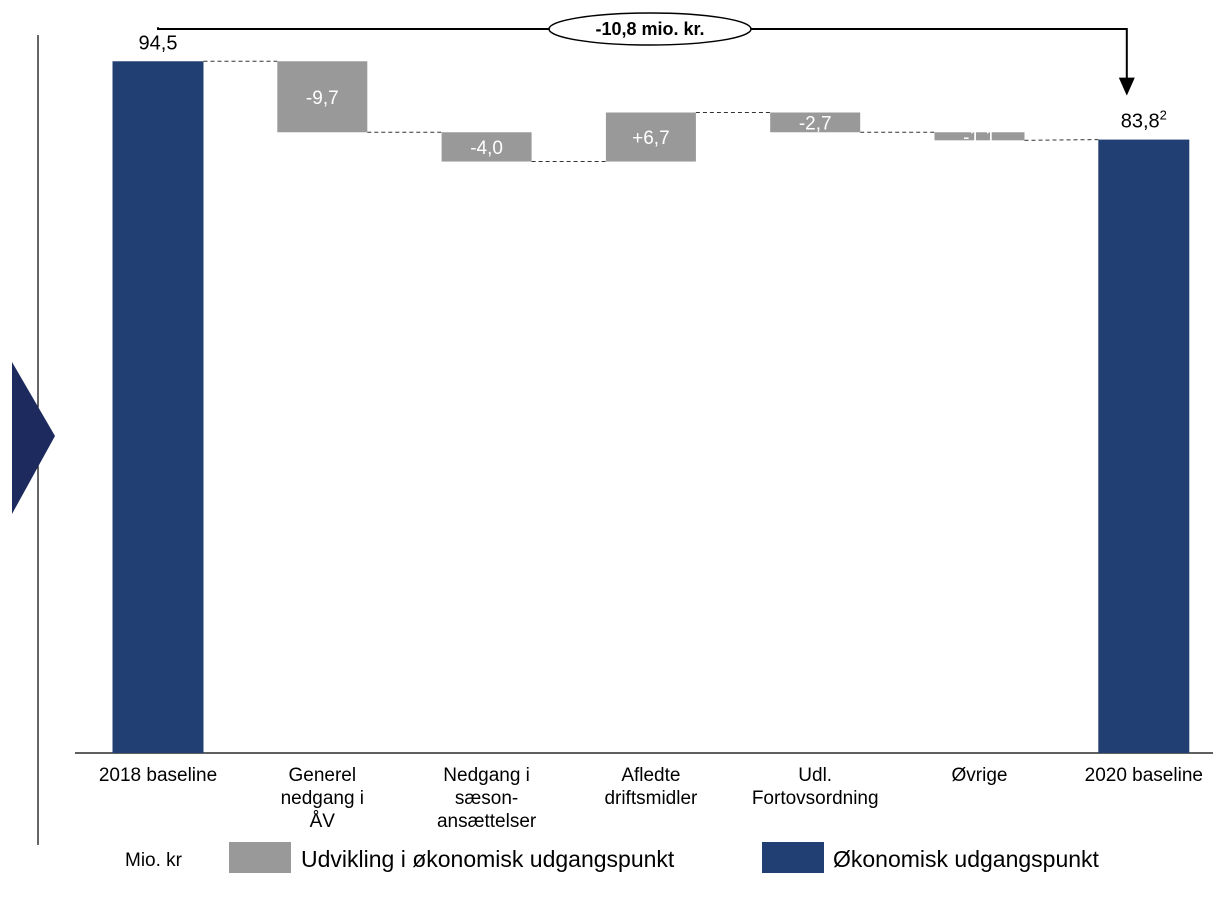 This screenshot has height=898, width=1220. What do you see at coordinates (322, 775) in the screenshot?
I see `category-label: Generel` at bounding box center [322, 775].